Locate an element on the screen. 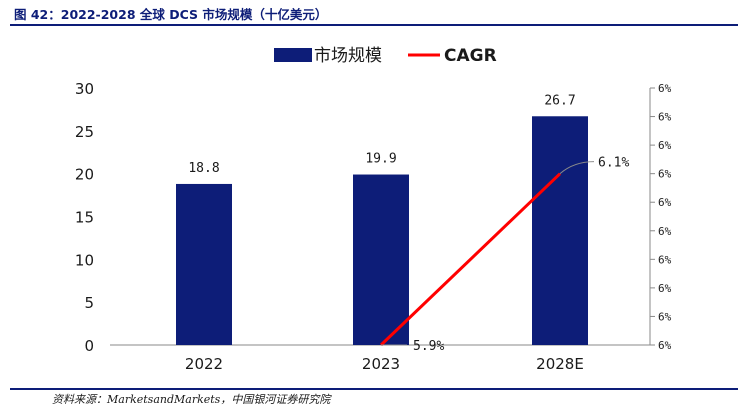  legend-bar-swatch is located at coordinates (293, 55).